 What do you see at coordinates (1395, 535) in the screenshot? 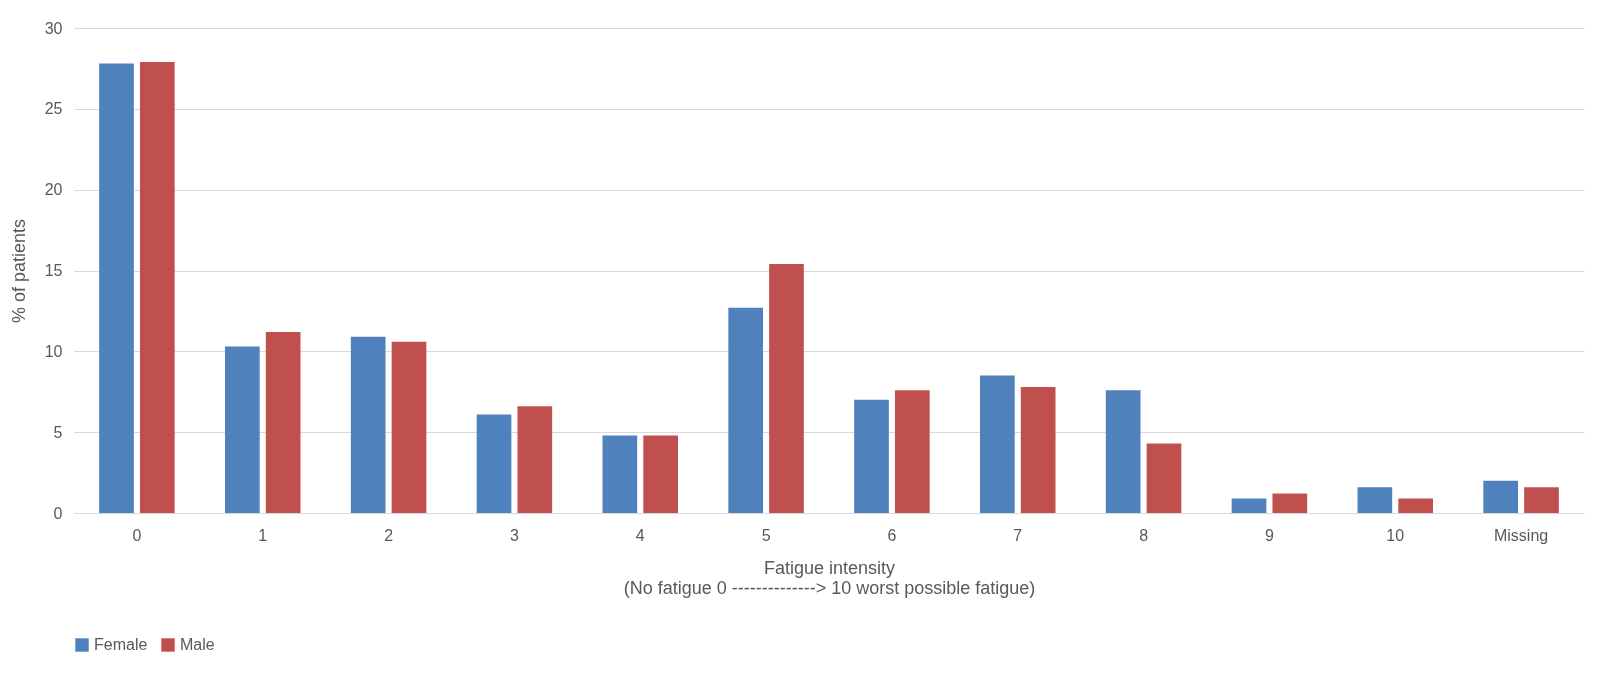
I see `x-tick-label: 10` at bounding box center [1395, 535].